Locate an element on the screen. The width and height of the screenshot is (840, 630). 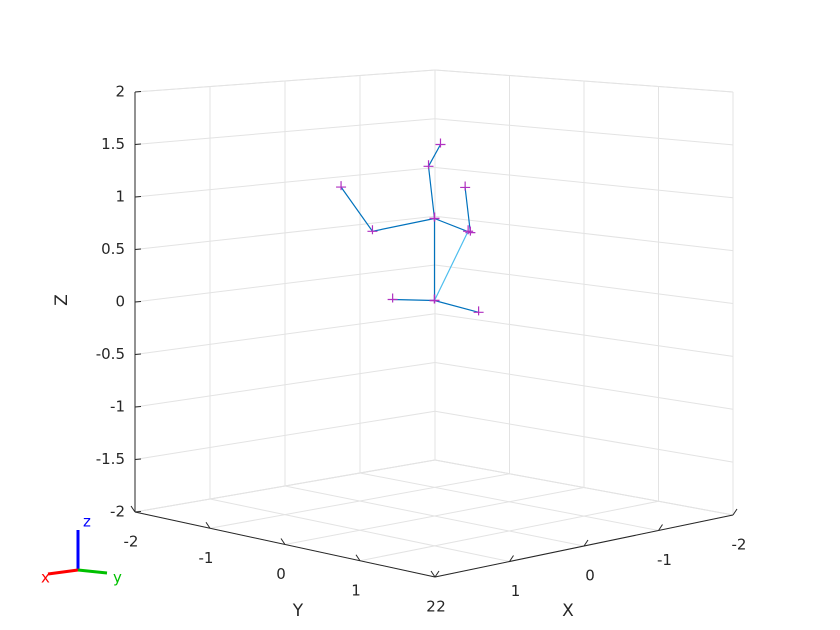
y-axis-title: Y is located at coordinates (298, 611).